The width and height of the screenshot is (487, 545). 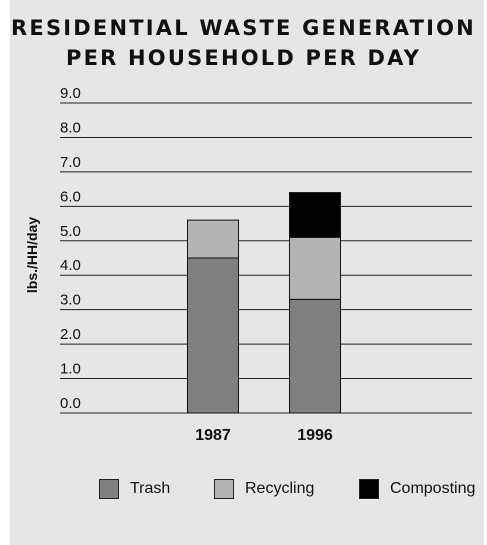 I want to click on legend-item-composting: Composting, so click(x=417, y=489).